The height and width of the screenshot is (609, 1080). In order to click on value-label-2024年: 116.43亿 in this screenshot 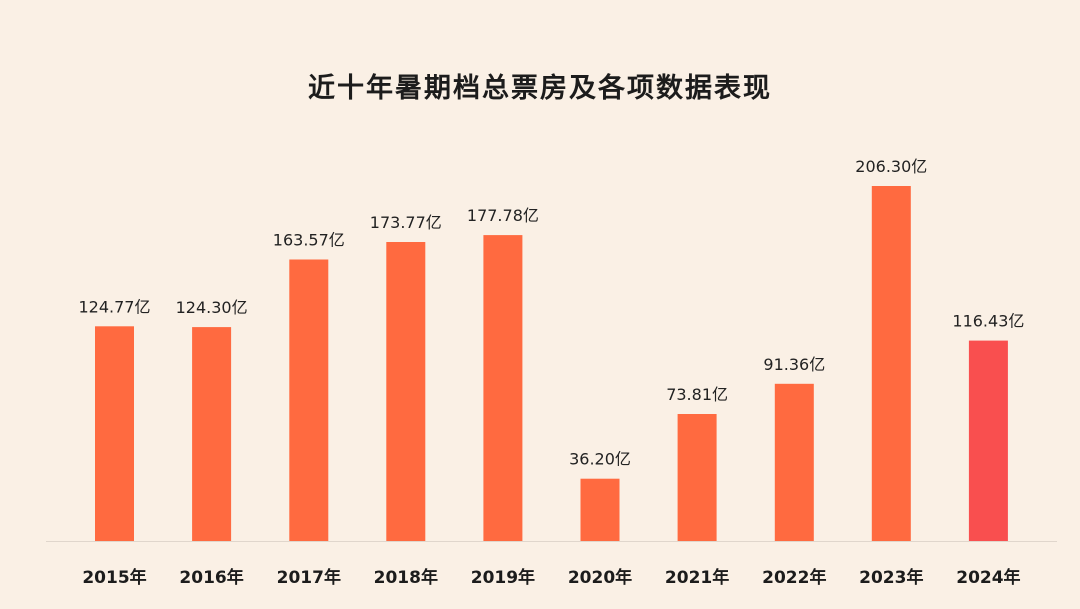, I will do `click(988, 321)`.